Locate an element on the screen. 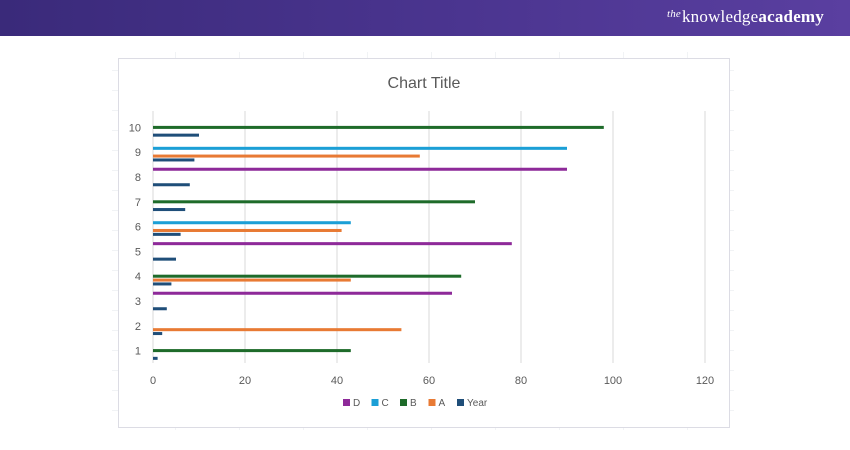 The width and height of the screenshot is (850, 450). legend-swatch-c is located at coordinates (375, 402).